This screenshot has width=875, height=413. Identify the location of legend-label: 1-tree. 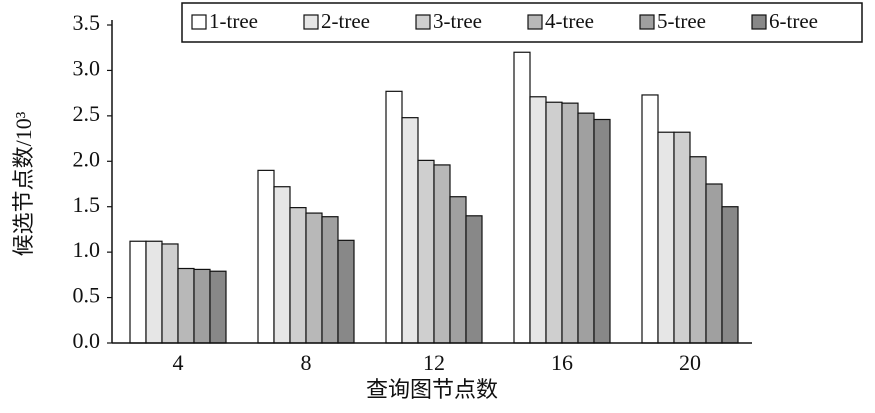
(233, 21).